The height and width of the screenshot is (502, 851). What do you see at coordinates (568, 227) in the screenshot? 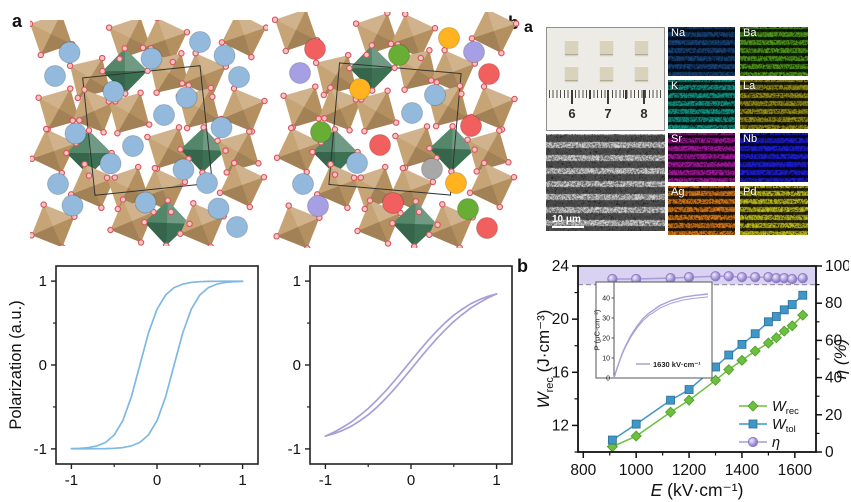
I see `sem-scale-bar` at bounding box center [568, 227].